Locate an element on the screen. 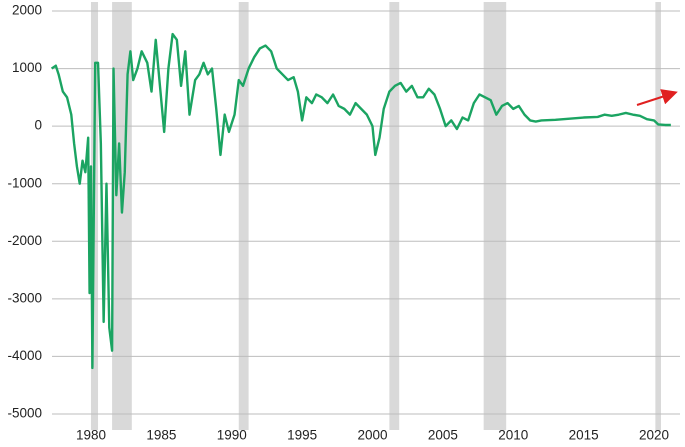 The height and width of the screenshot is (447, 685). x-tick-label: 2000 is located at coordinates (372, 435).